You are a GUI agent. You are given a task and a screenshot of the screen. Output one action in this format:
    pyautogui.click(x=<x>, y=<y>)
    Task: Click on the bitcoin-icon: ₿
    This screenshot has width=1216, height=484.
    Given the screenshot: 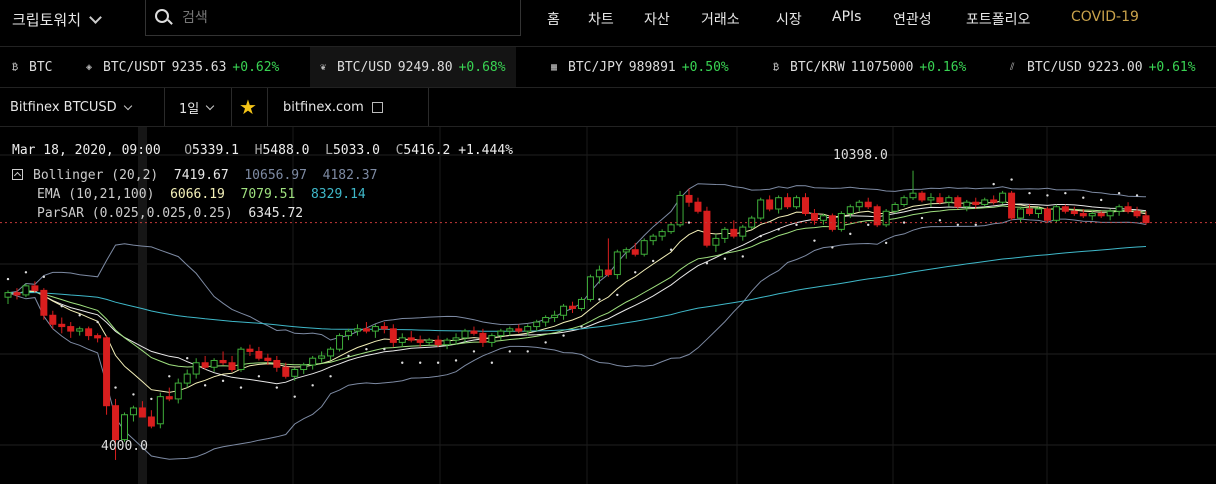 What is the action you would take?
    pyautogui.click(x=15, y=67)
    